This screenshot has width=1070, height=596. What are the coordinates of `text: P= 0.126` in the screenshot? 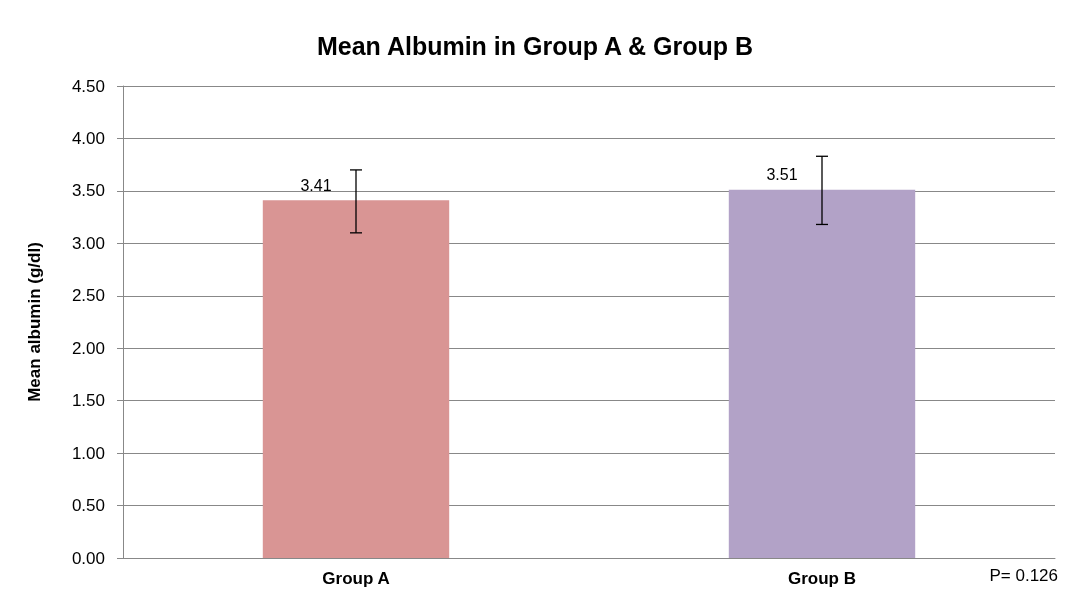 It's located at (1023, 575).